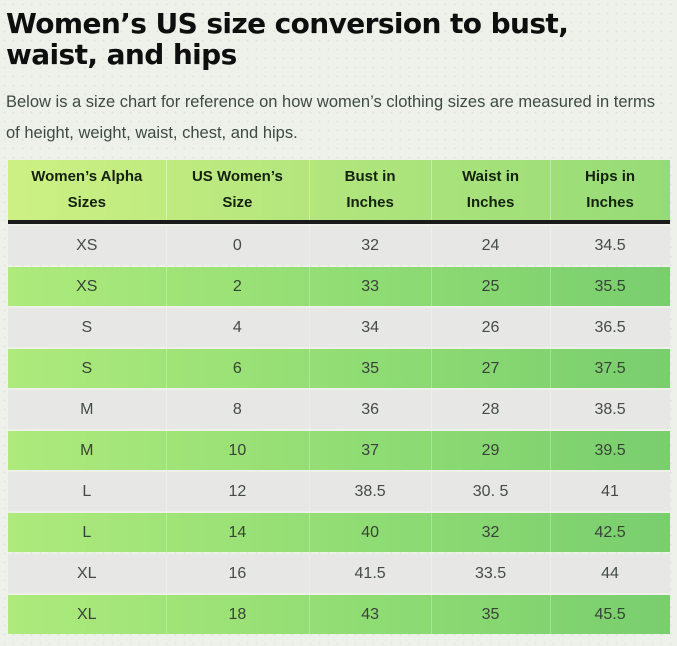 This screenshot has height=646, width=677. I want to click on table-cell: 34.5, so click(610, 245).